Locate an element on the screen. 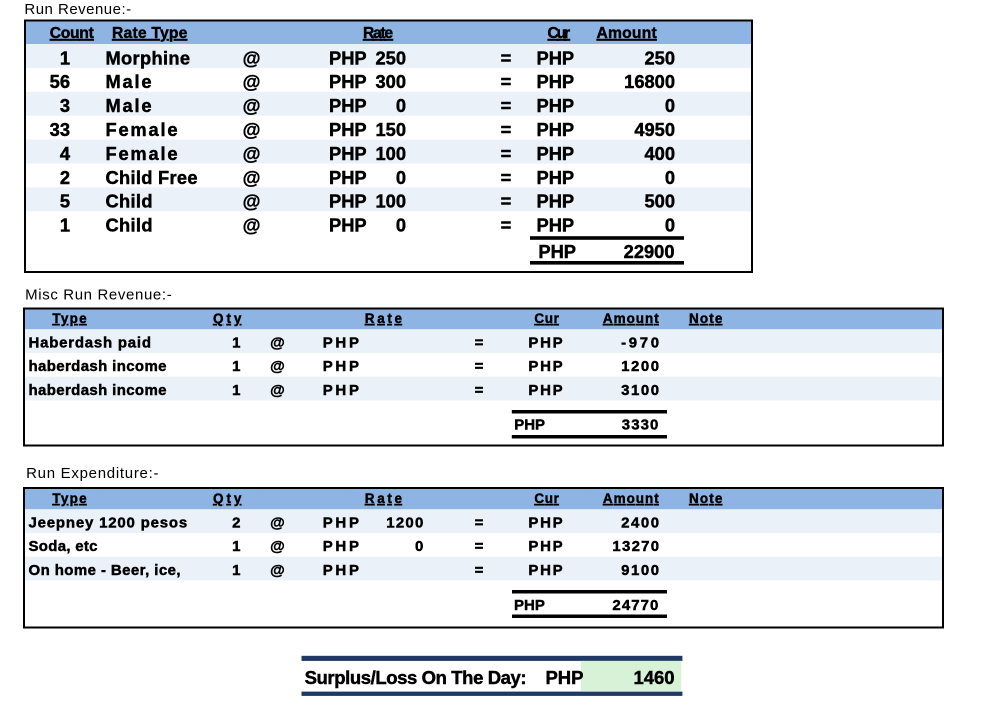  svg-text: 16800 is located at coordinates (649, 81).